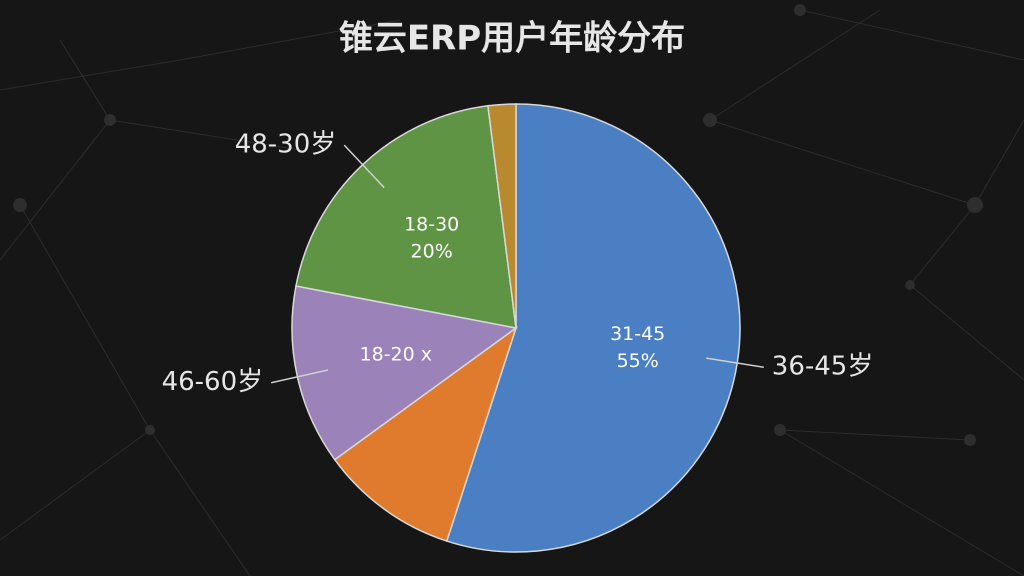  I want to click on slice-label: 18-20 x, so click(396, 354).